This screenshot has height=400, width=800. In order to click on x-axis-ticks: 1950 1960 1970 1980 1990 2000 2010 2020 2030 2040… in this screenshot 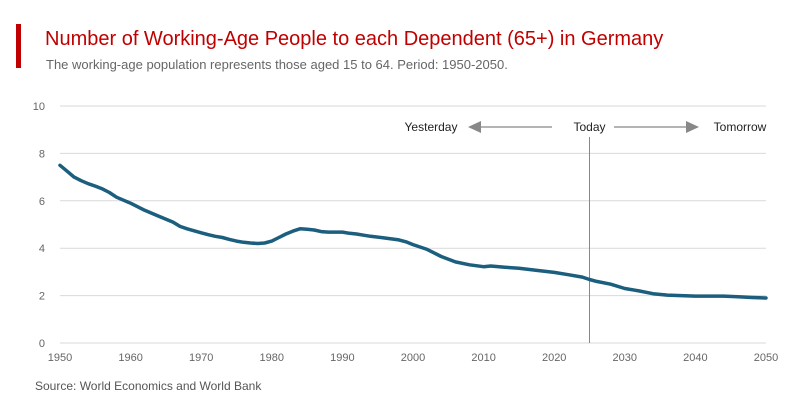, I will do `click(413, 358)`.